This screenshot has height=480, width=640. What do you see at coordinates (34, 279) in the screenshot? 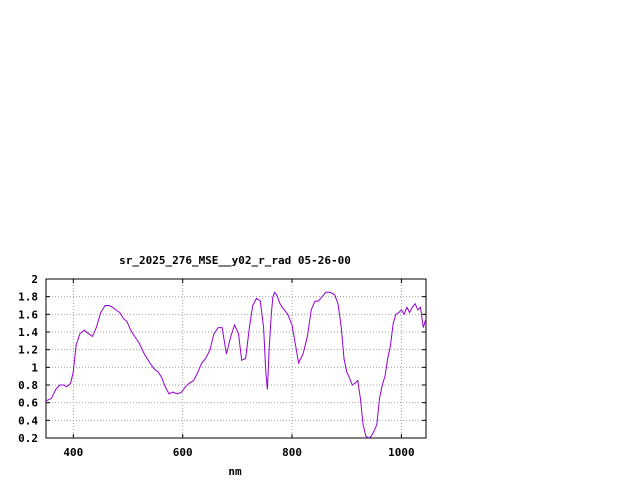
I see `y-tick-label: 2` at bounding box center [34, 279].